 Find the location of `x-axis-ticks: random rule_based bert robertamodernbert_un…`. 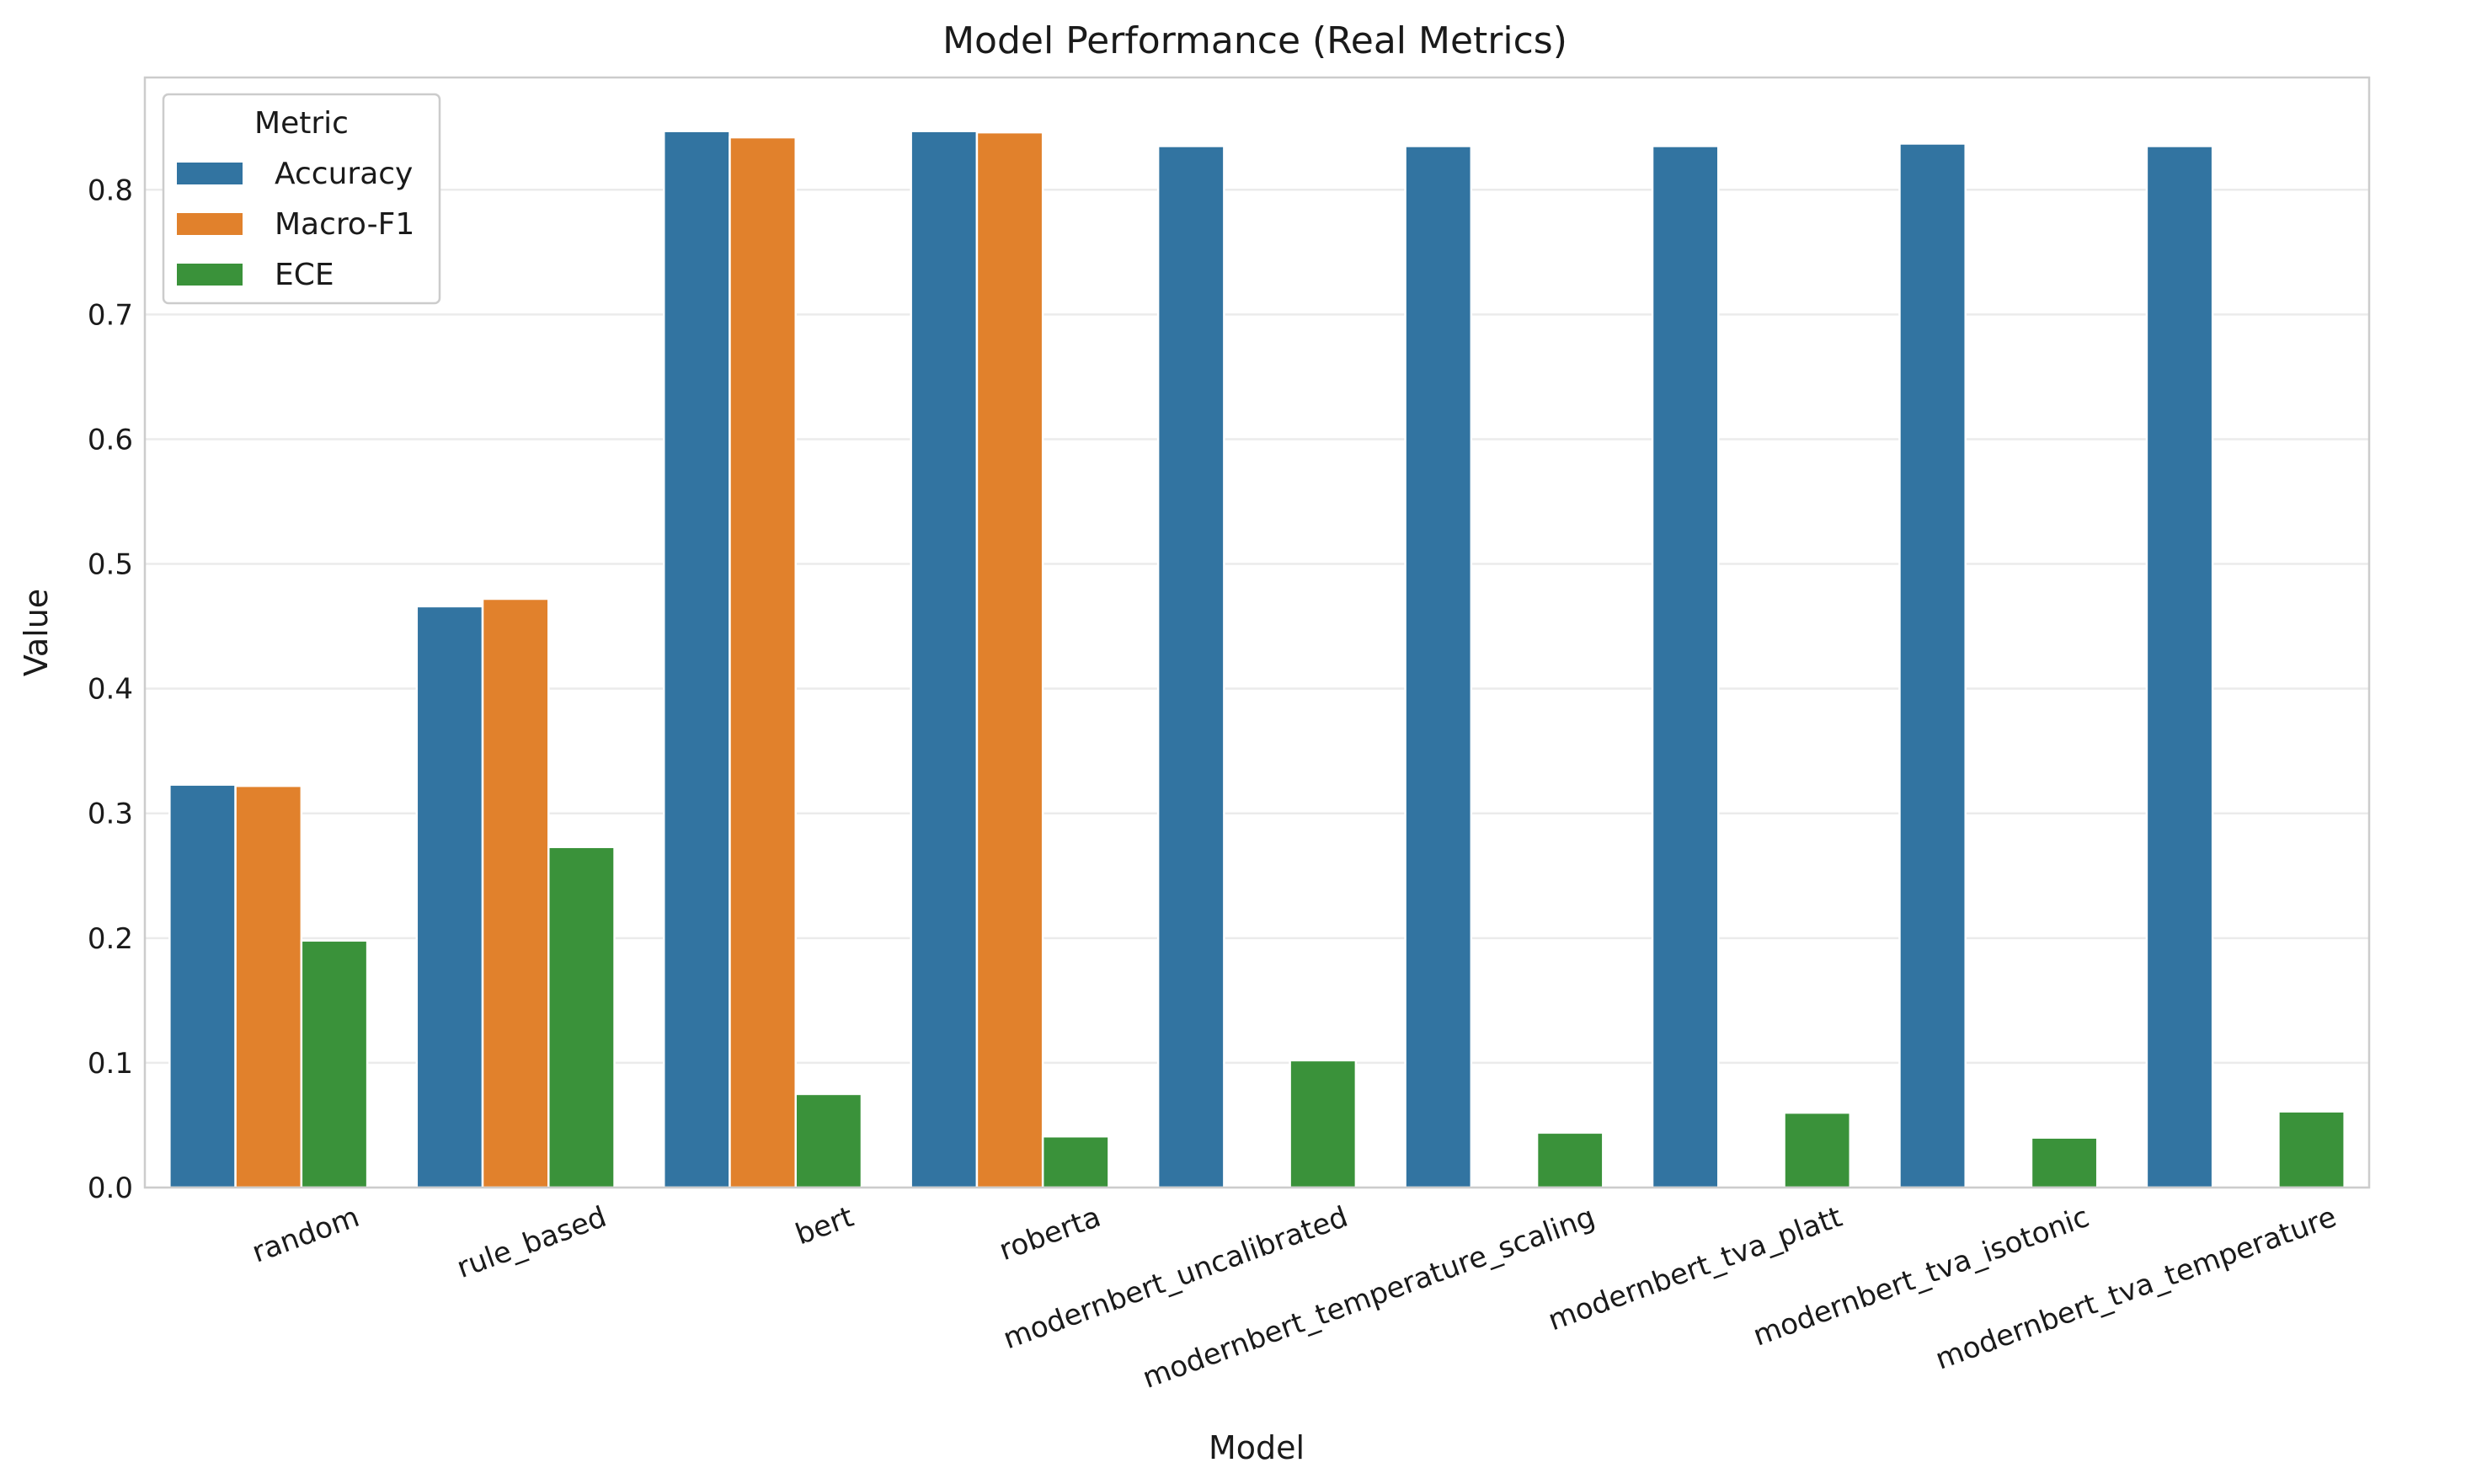

x-axis-ticks: random rule_based bert robertamodernbert_un… is located at coordinates (1295, 1298).